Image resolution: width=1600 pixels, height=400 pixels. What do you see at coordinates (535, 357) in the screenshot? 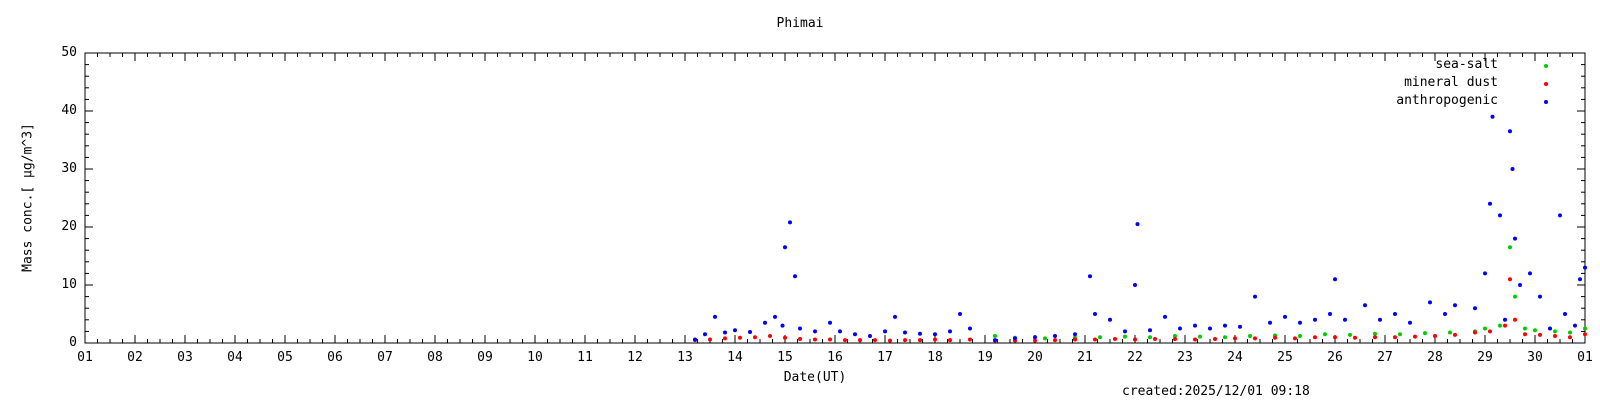
I see `x-tick-label: 10` at bounding box center [535, 357].